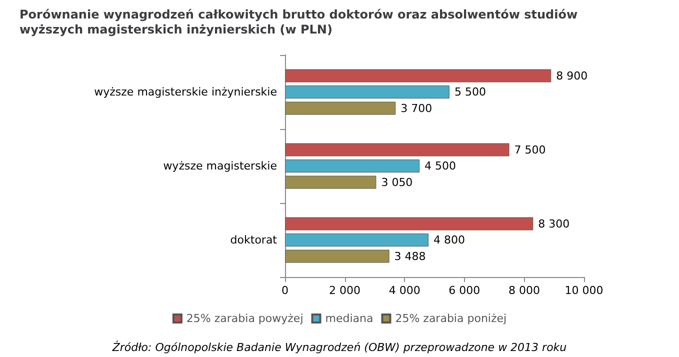 The image size is (679, 357). What do you see at coordinates (349, 318) in the screenshot?
I see `legend-label: mediana` at bounding box center [349, 318].